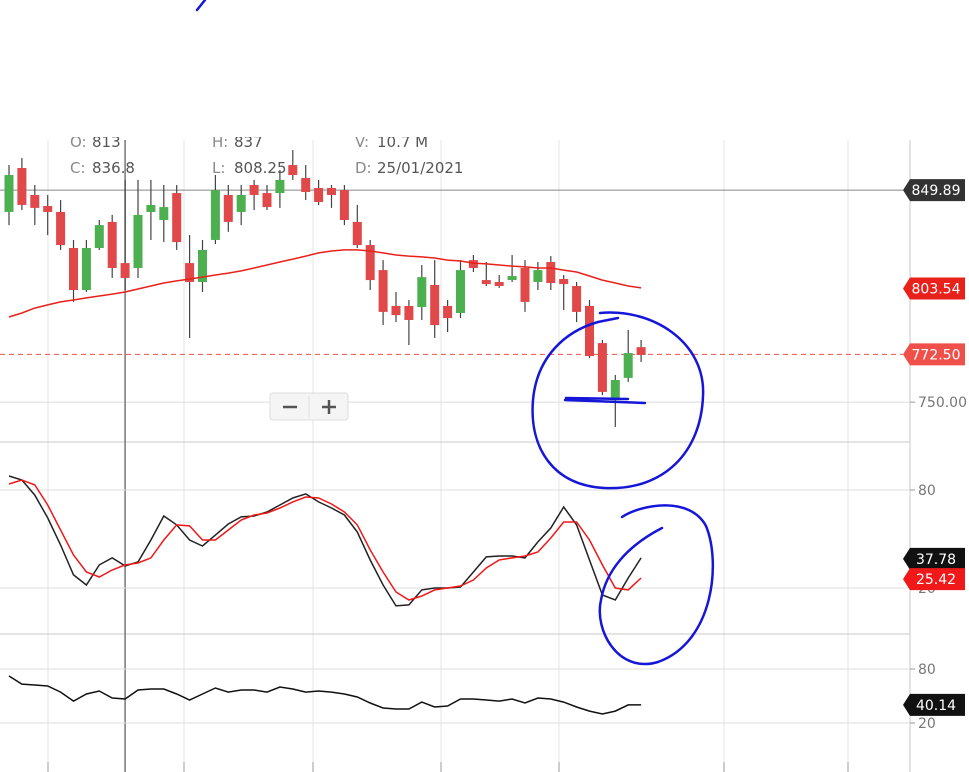  What do you see at coordinates (201, 6) in the screenshot?
I see `pen-stroke` at bounding box center [201, 6].